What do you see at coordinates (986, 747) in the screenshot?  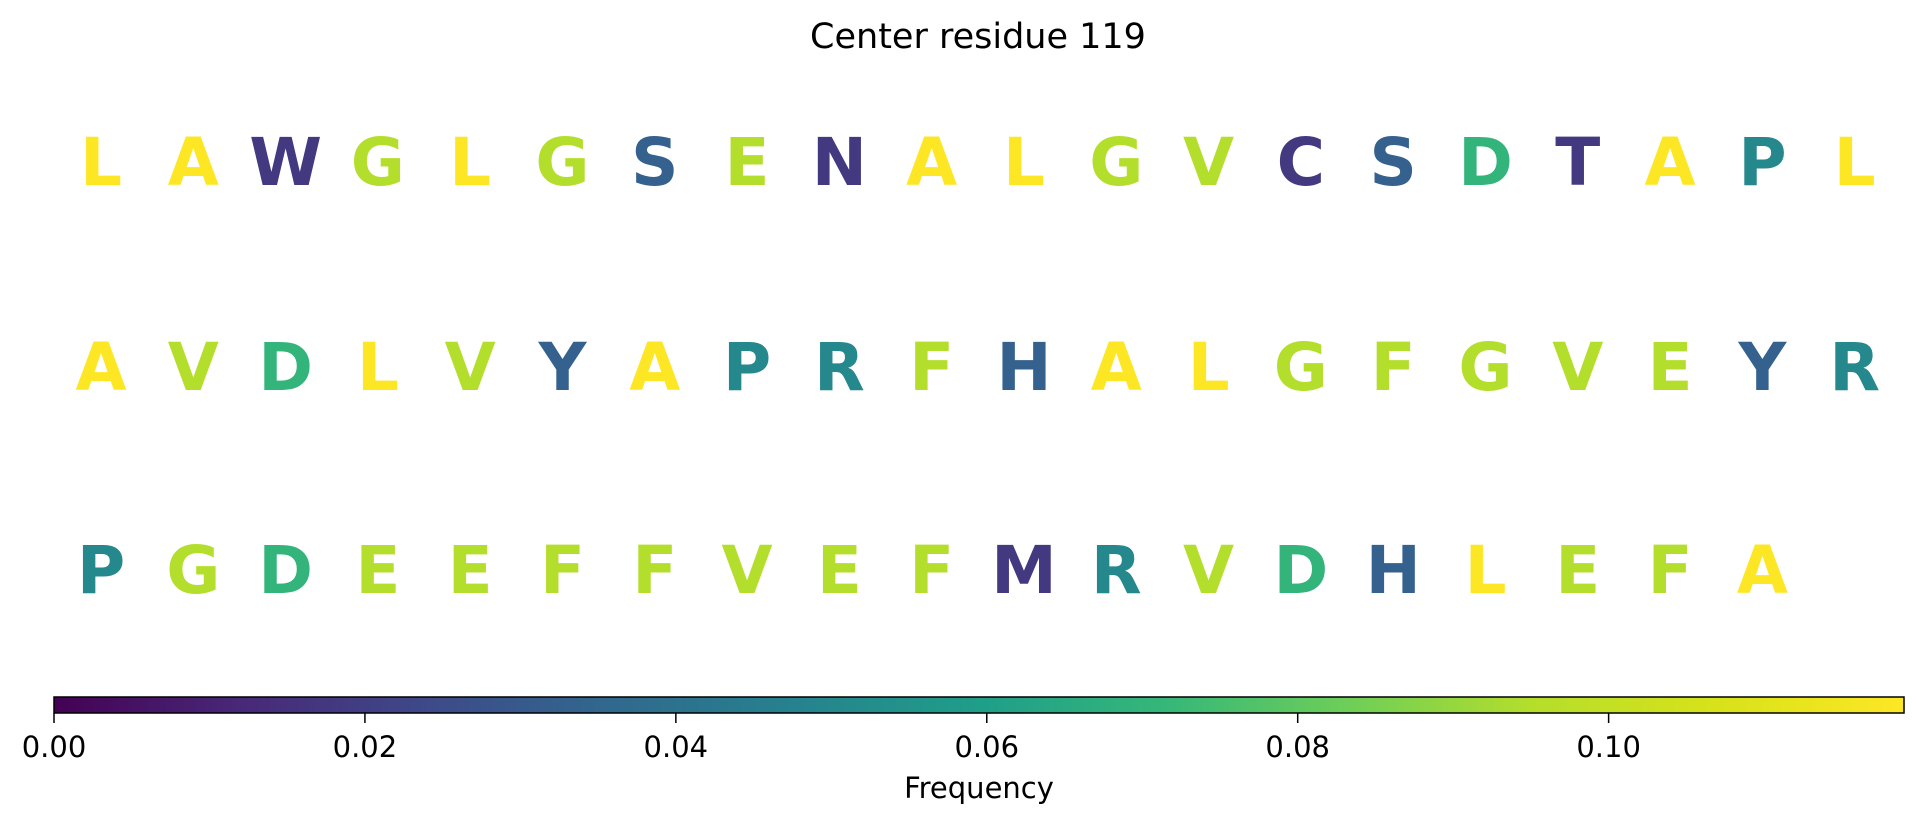 I see `colorbar-tick-label: 0.06` at bounding box center [986, 747].